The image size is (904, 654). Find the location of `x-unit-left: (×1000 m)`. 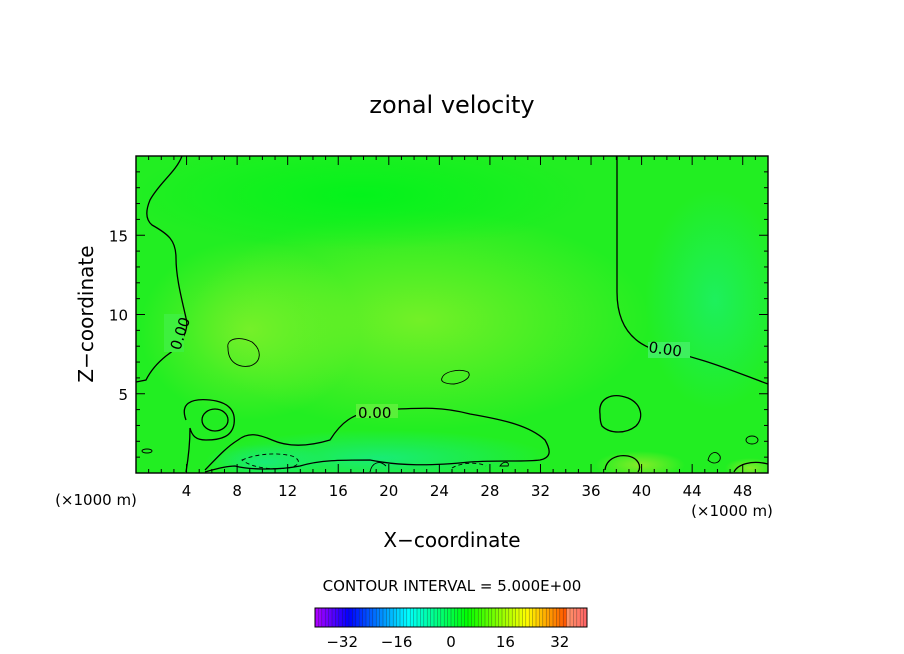

x-unit-left: (×1000 m) is located at coordinates (96, 500).